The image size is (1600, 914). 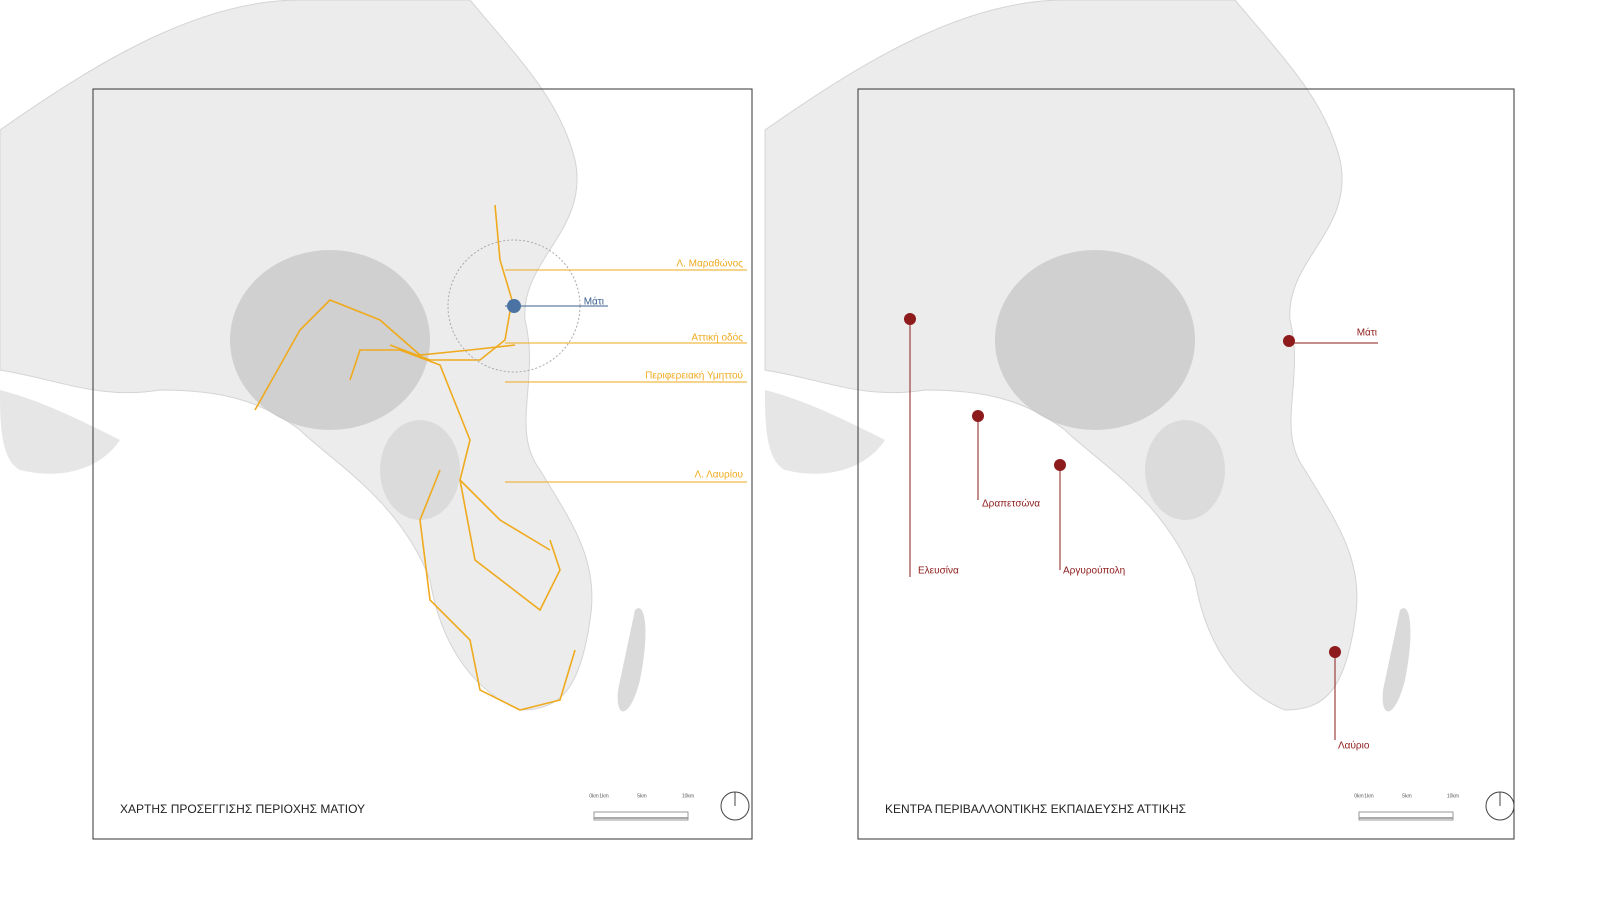 What do you see at coordinates (1354, 746) in the screenshot?
I see `place-label: Λαύριο` at bounding box center [1354, 746].